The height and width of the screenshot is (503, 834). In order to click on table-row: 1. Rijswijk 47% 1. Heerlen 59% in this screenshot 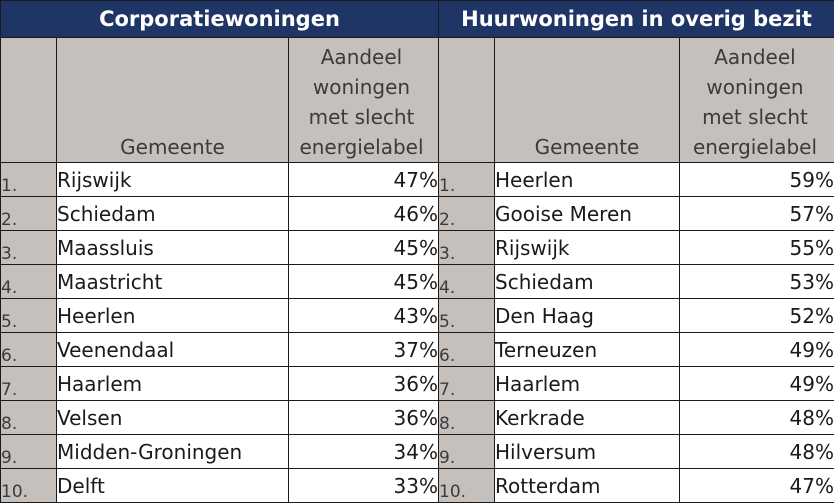, I will do `click(417, 179)`.